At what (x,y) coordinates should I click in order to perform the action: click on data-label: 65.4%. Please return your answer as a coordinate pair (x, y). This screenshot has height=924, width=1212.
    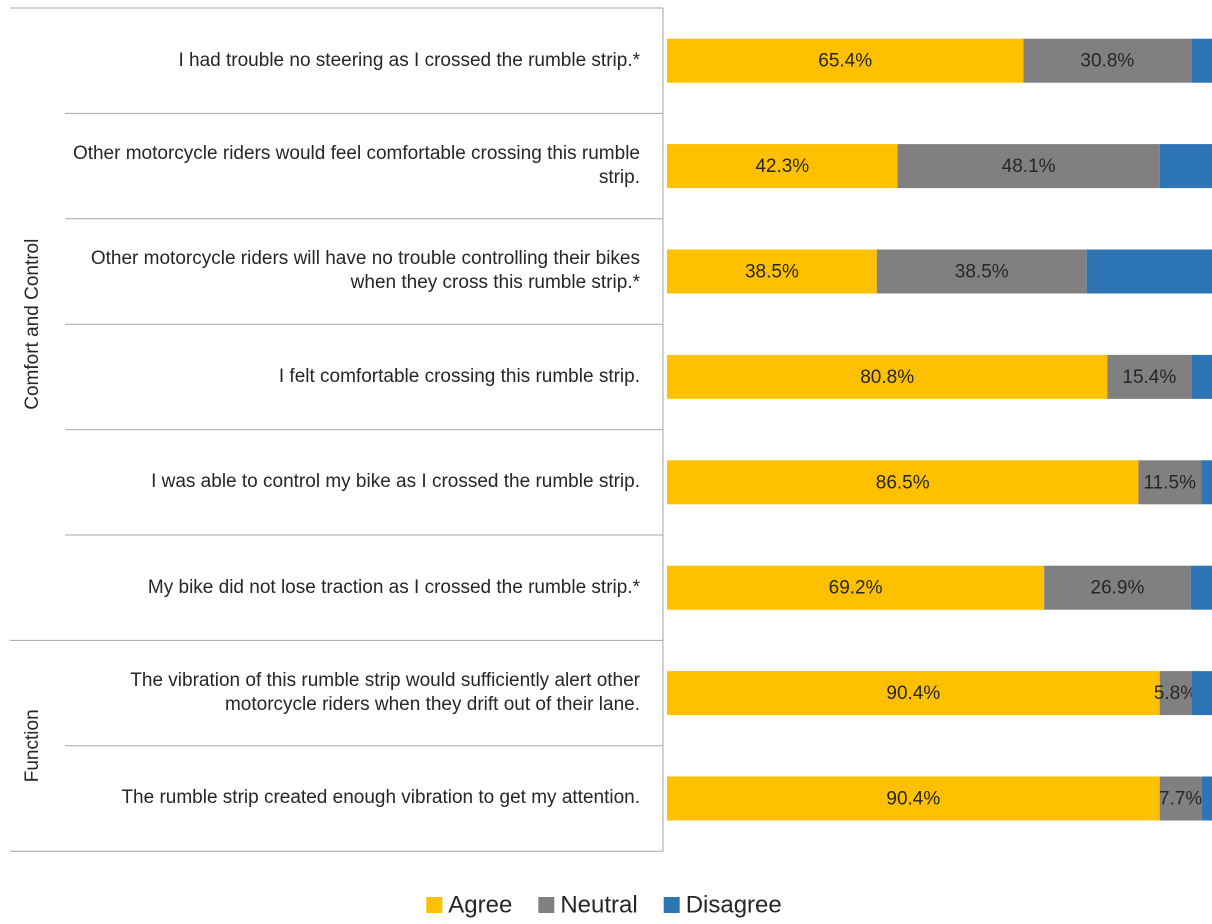
    Looking at the image, I should click on (845, 61).